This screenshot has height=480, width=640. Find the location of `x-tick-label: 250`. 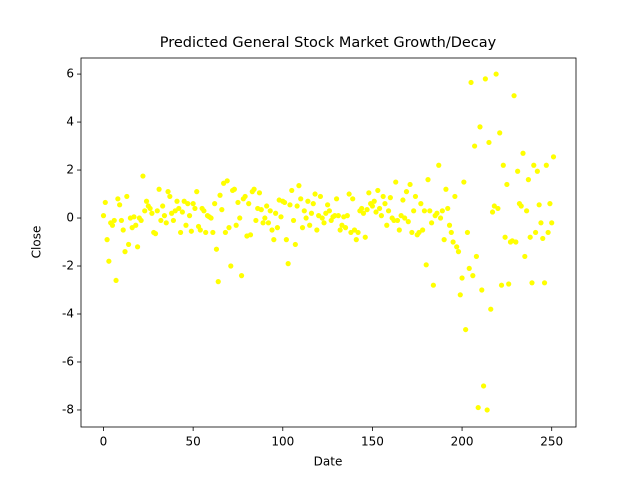

x-tick-label: 250 is located at coordinates (551, 442).